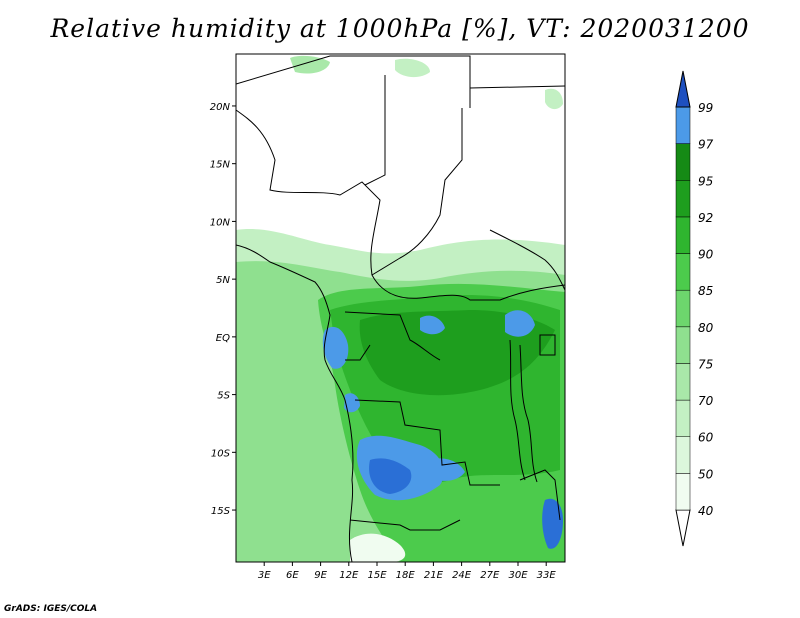  Describe the element at coordinates (462, 575) in the screenshot. I see `lon-tick-label: 24E` at that location.